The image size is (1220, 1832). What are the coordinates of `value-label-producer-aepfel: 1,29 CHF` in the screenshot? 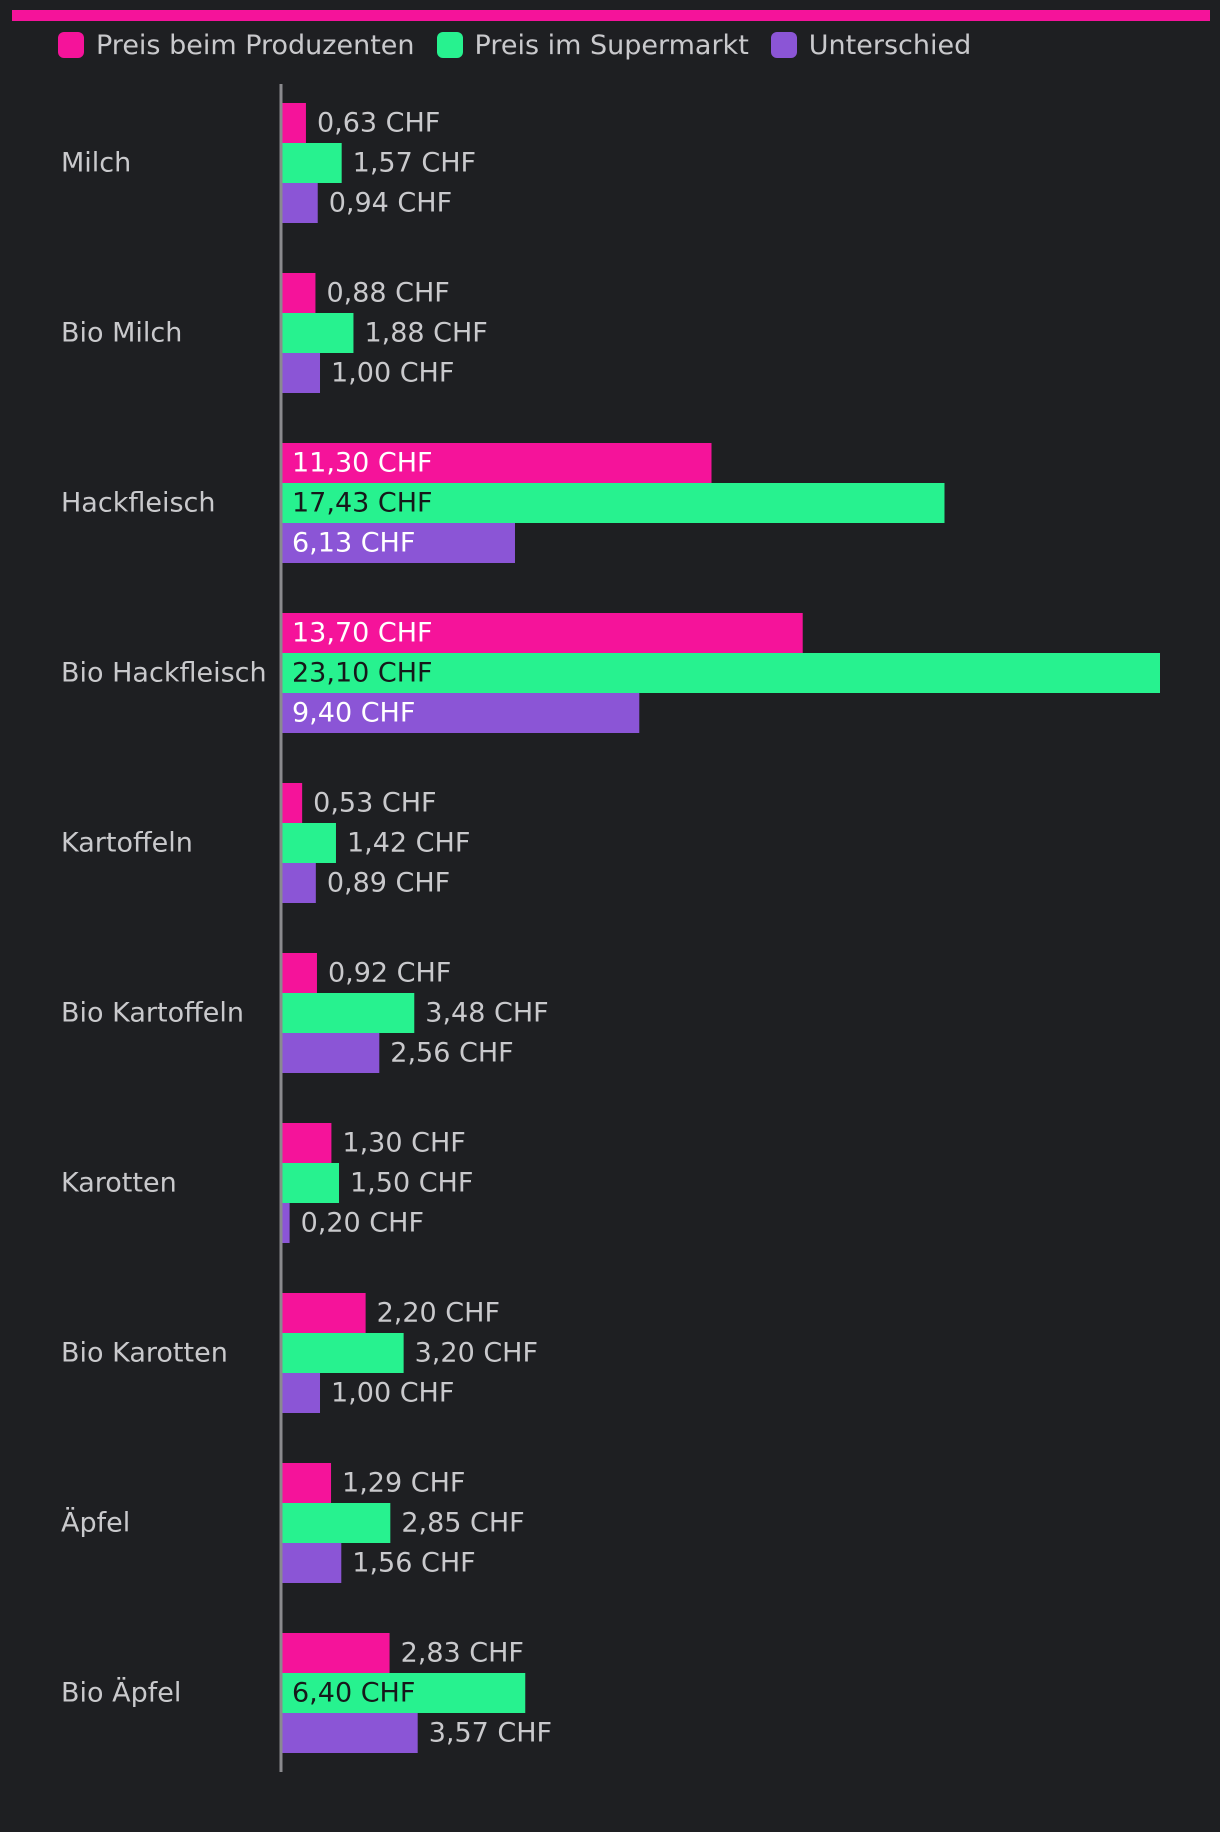 It's located at (403, 1483).